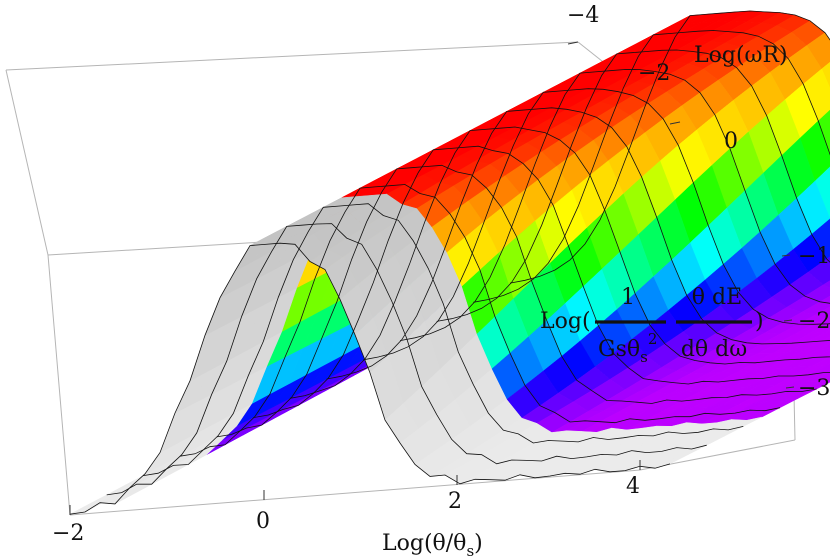  I want to click on x-axis-title: Log(θ/θs), so click(432, 545).